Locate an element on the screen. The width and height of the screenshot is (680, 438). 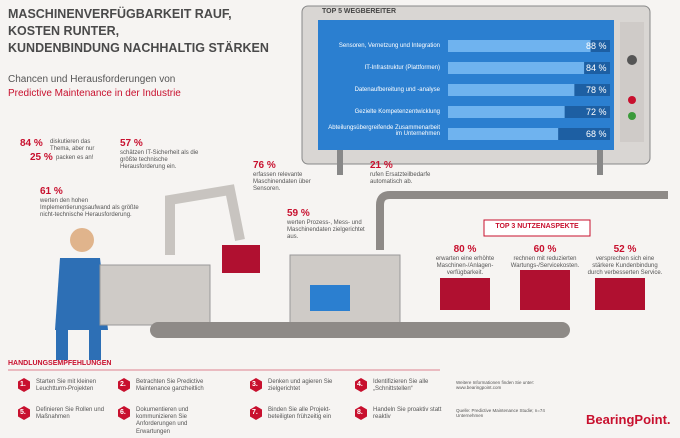
pipe is located at coordinates (522, 220).